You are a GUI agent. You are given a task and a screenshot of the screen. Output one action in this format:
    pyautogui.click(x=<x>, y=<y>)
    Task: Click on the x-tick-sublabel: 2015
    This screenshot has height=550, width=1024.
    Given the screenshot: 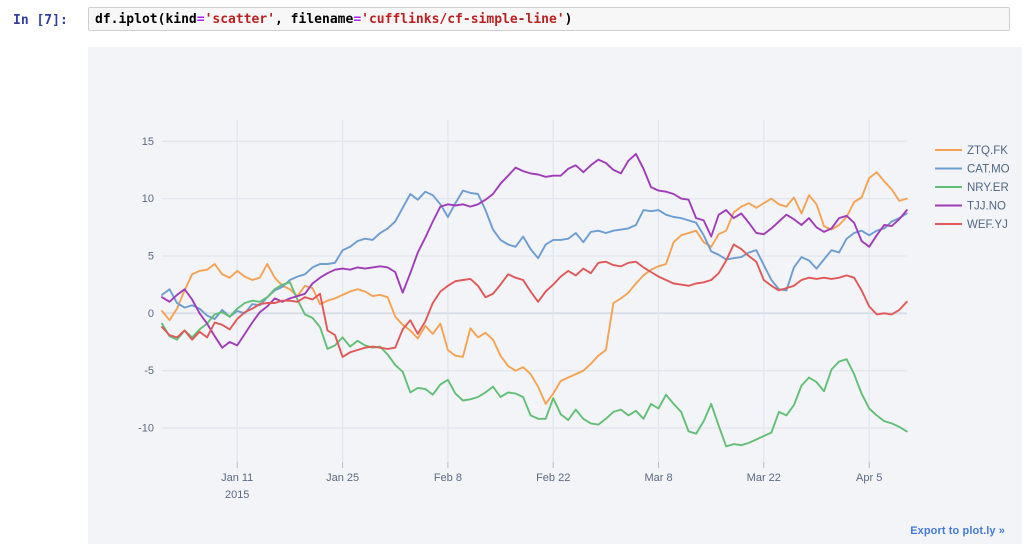 What is the action you would take?
    pyautogui.click(x=237, y=495)
    